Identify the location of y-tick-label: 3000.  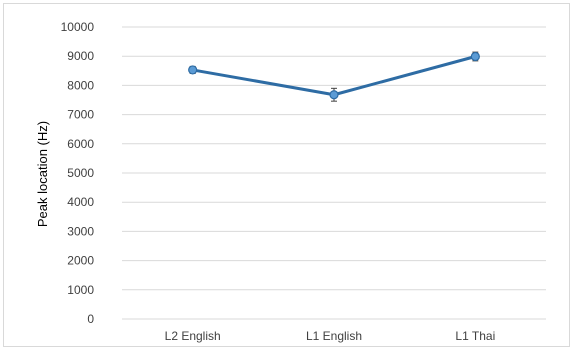
(80, 231).